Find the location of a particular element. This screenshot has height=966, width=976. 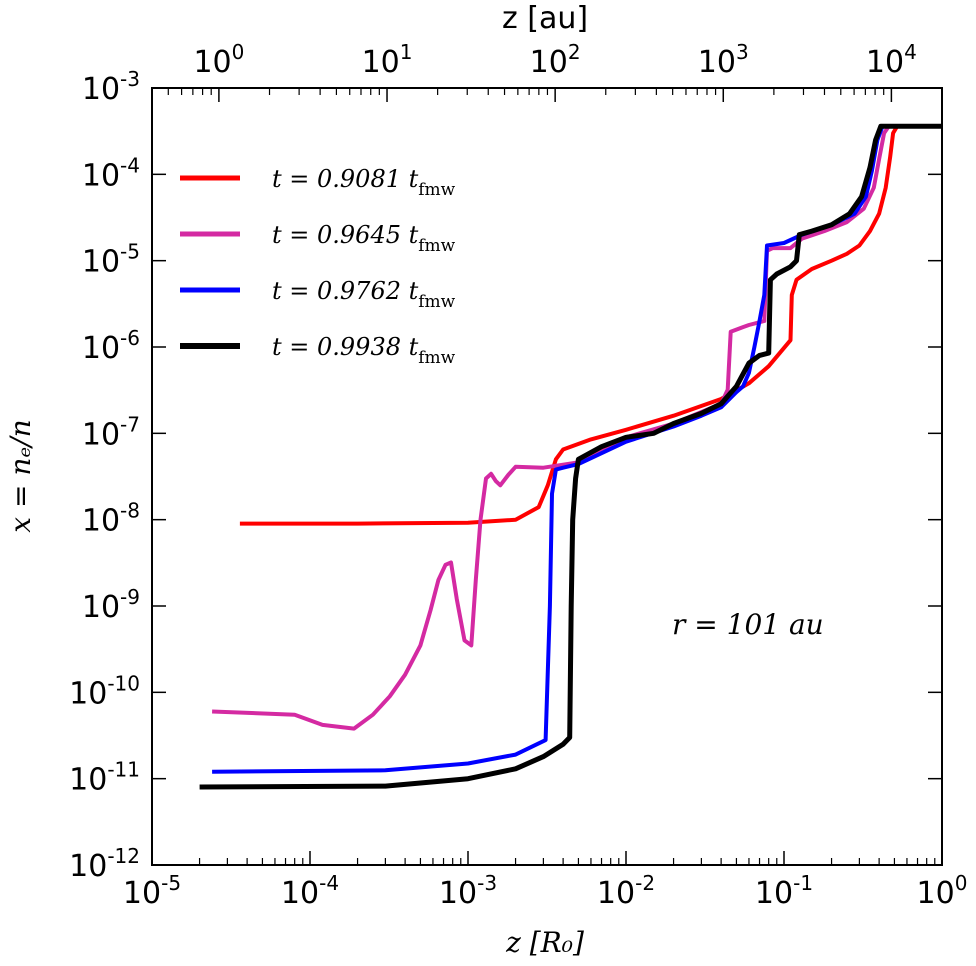

top-tick-label: 10⁴ is located at coordinates (891, 60).